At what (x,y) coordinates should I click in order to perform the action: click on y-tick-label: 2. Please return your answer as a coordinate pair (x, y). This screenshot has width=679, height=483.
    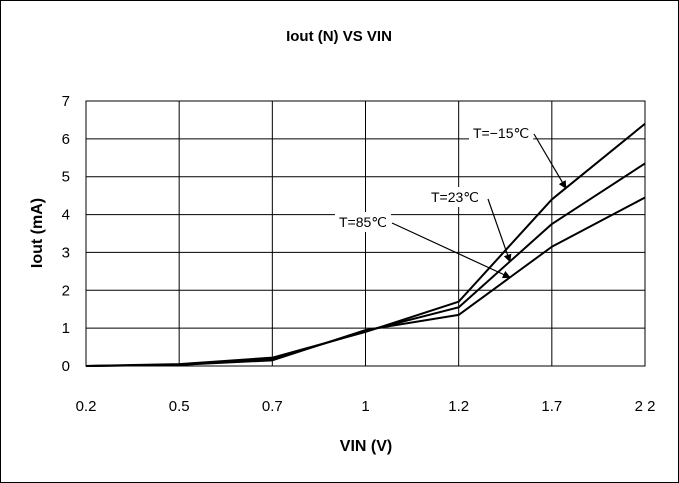
    Looking at the image, I should click on (66, 290).